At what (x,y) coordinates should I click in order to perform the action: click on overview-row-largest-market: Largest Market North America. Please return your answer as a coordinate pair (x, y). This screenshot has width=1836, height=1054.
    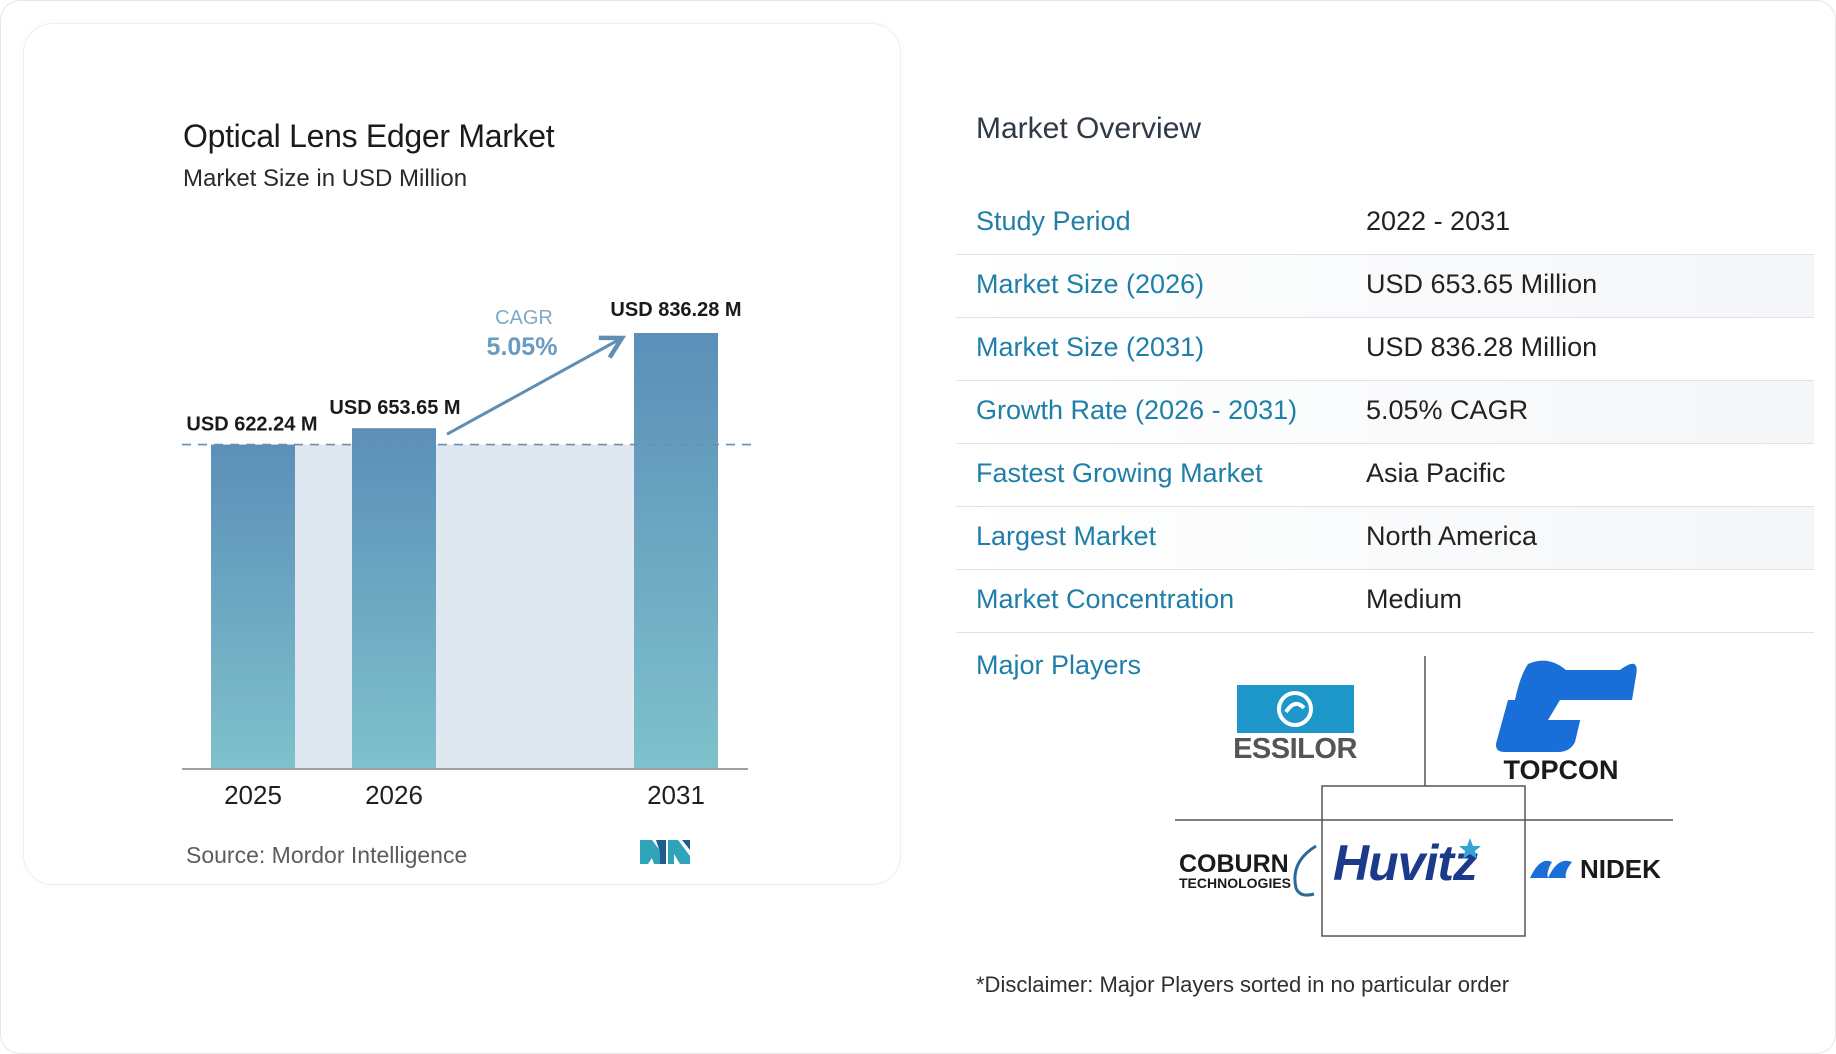
    Looking at the image, I should click on (1385, 538).